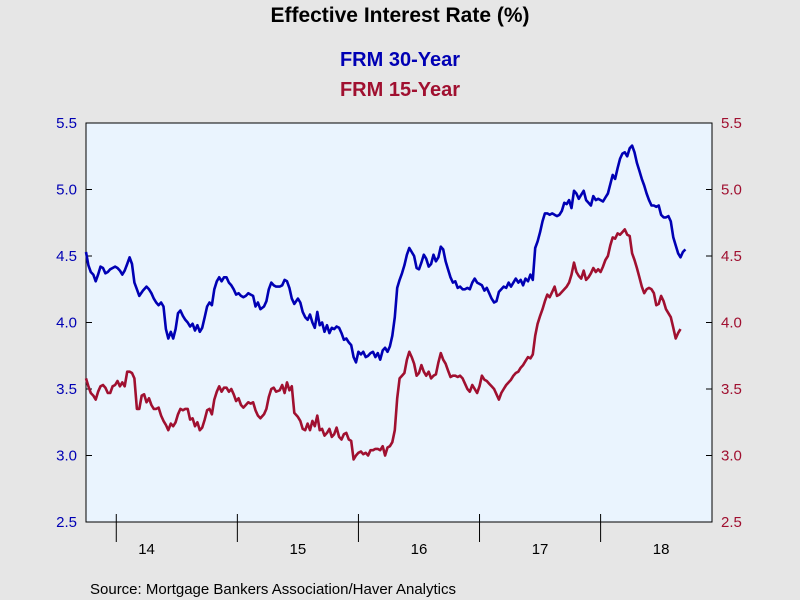  Describe the element at coordinates (66, 389) in the screenshot. I see `y-tick-label-left: 3.5` at that location.